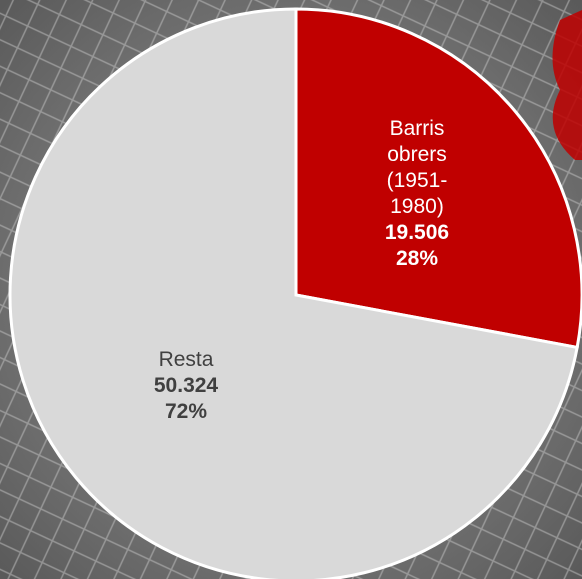 The width and height of the screenshot is (582, 579). What do you see at coordinates (417, 168) in the screenshot?
I see `category: Barris obrers (1951-1980)` at bounding box center [417, 168].